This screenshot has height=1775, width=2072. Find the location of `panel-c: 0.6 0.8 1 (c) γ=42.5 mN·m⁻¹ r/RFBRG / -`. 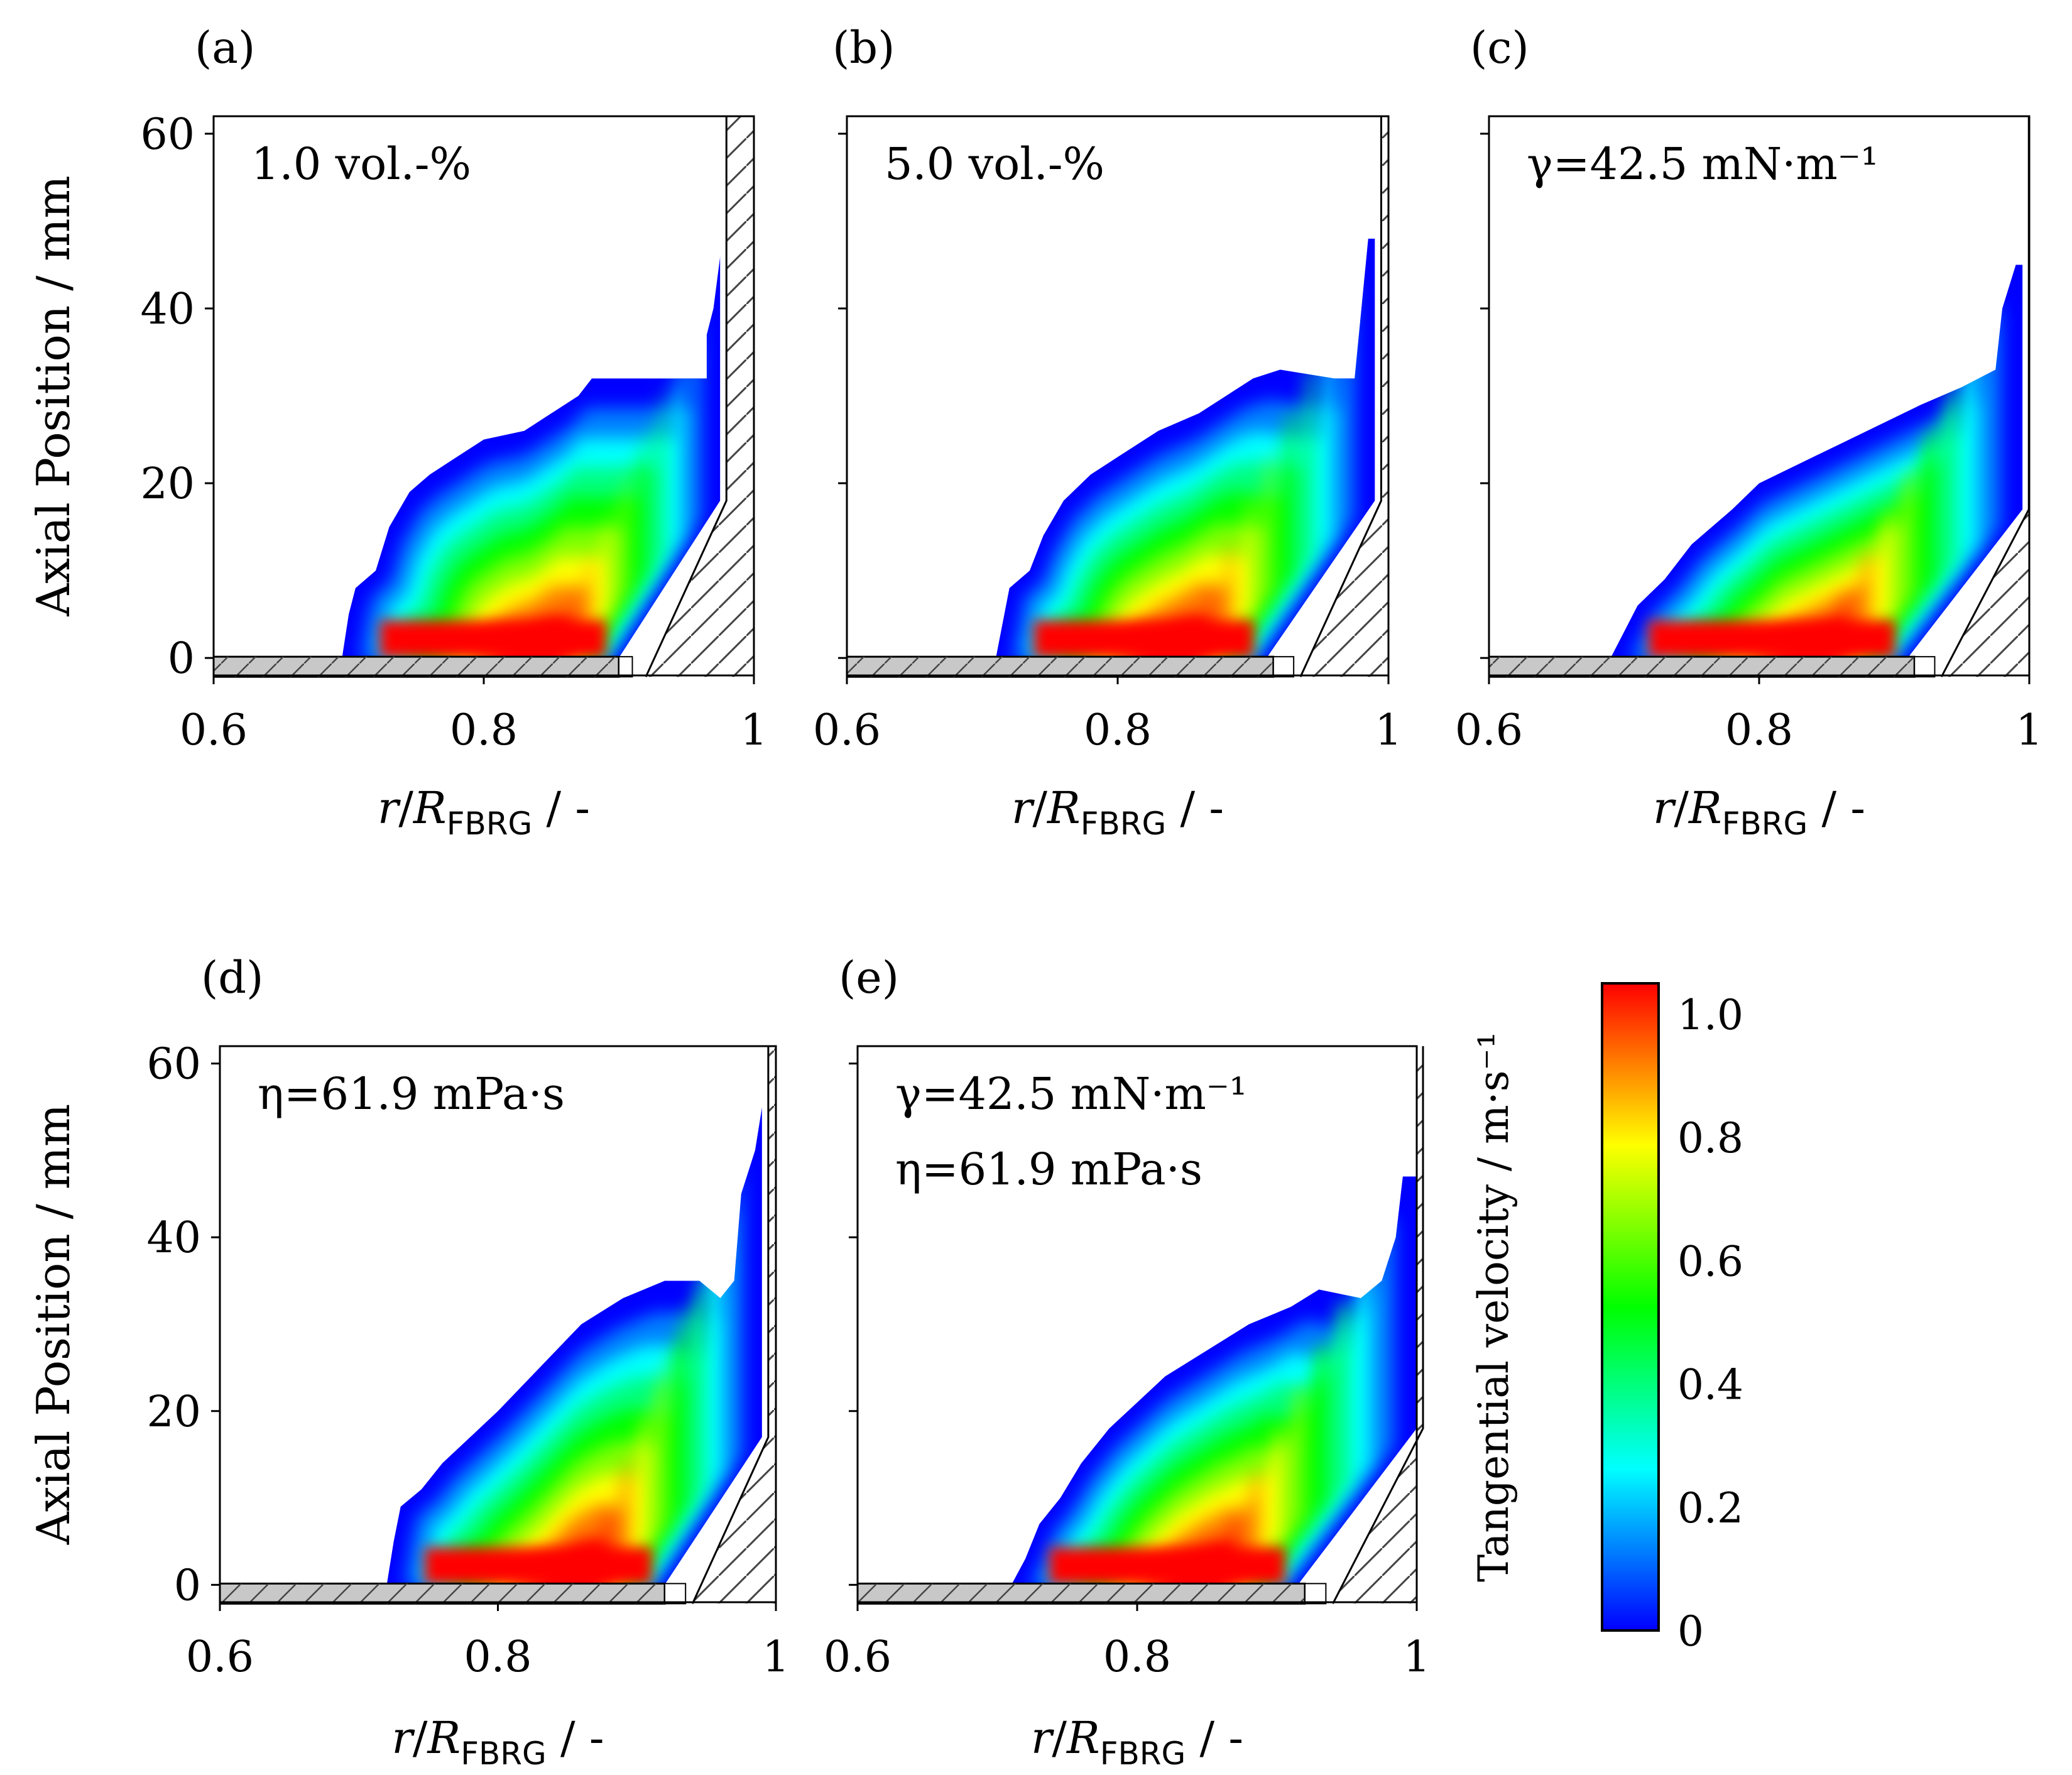

panel-c: 0.6 0.8 1 (c) γ=42.5 mN·m⁻¹ r/RFBRG / - is located at coordinates (1749, 432).